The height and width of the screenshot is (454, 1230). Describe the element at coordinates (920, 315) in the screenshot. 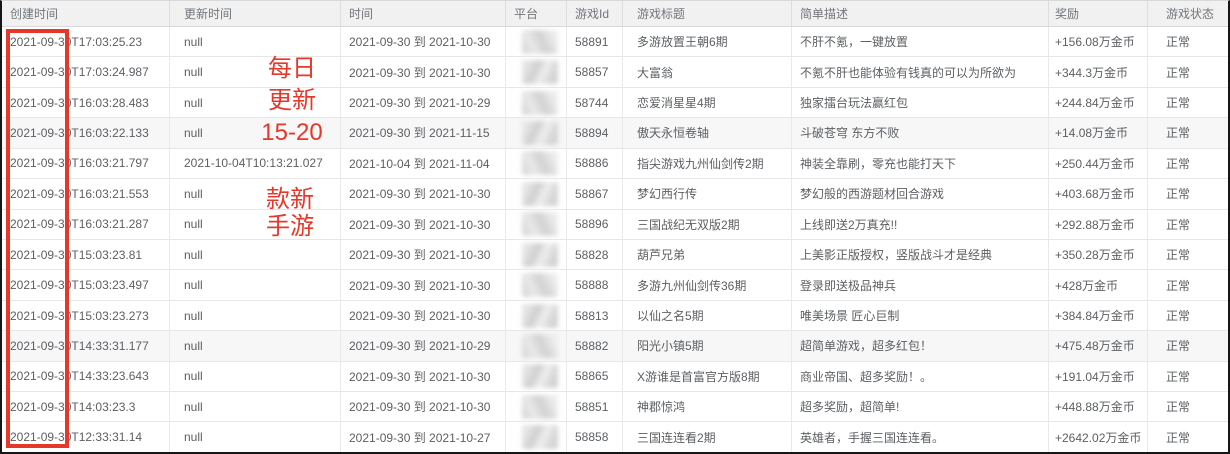

I see `cell-desc: 唯美场景 匠心巨制` at that location.